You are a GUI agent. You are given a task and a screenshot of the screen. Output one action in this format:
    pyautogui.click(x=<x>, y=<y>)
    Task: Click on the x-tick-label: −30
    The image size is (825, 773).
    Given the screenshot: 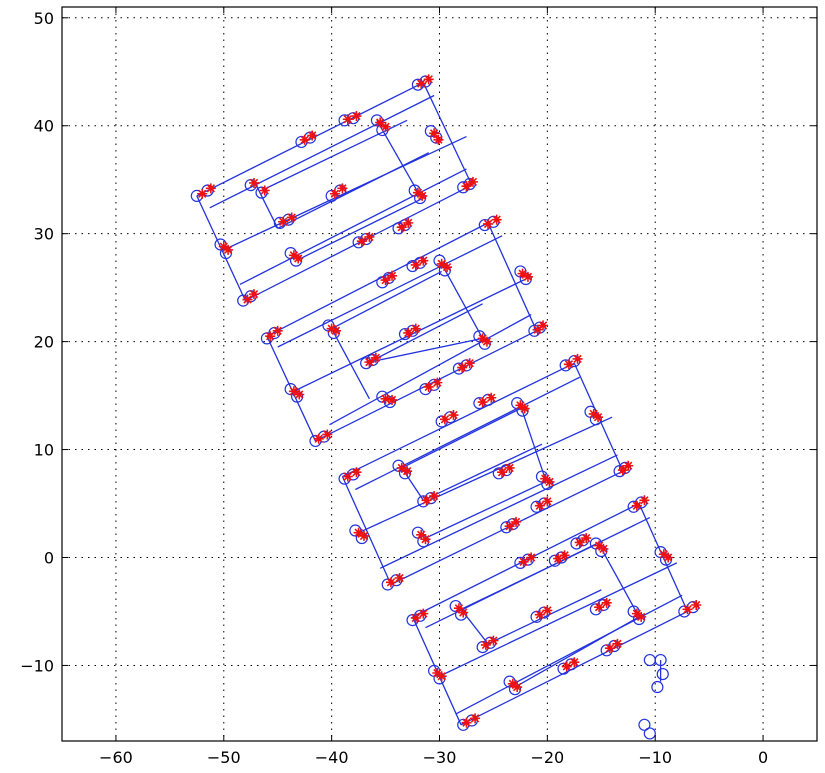 What is the action you would take?
    pyautogui.click(x=440, y=757)
    